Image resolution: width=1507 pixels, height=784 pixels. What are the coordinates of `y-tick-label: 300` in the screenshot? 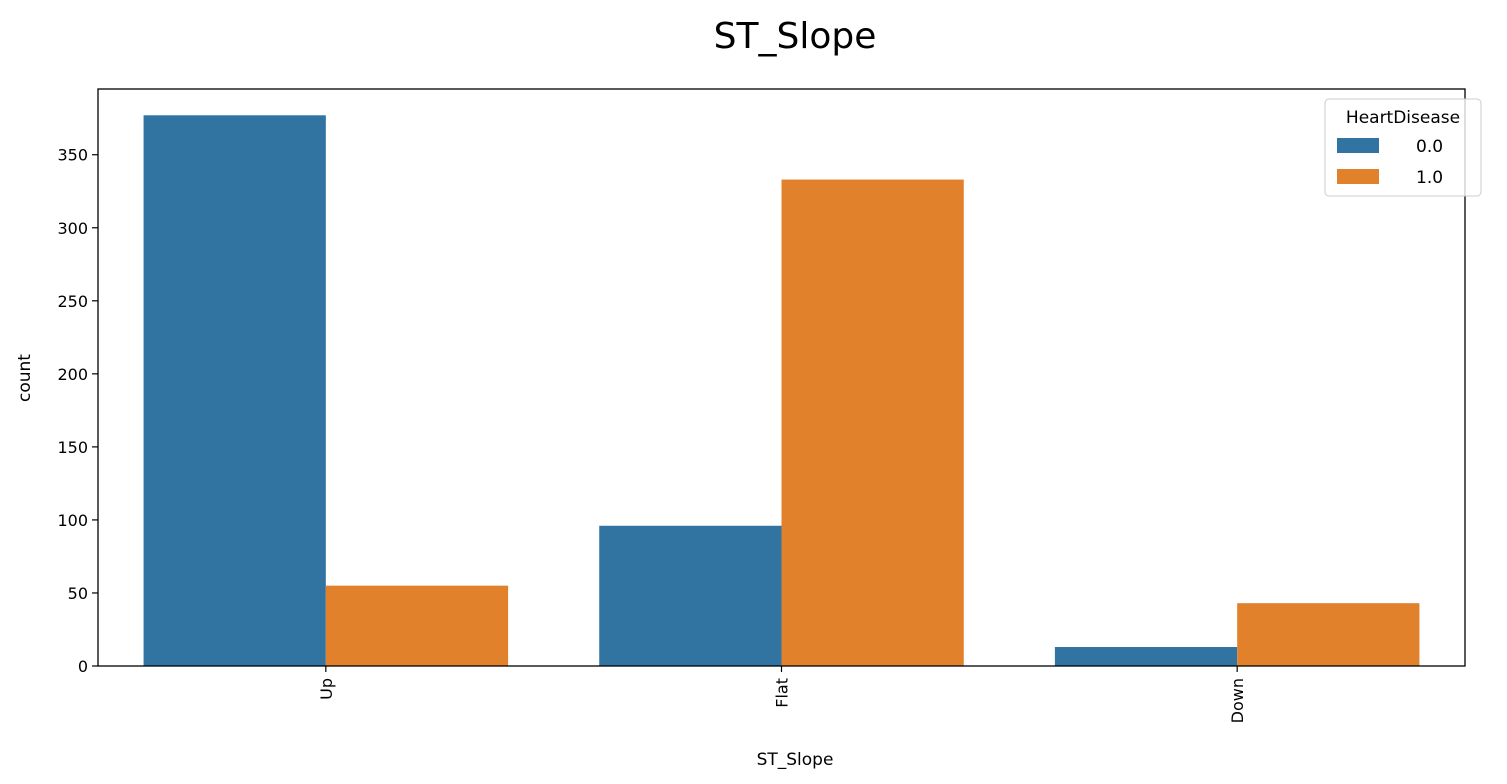 It's located at (72, 228).